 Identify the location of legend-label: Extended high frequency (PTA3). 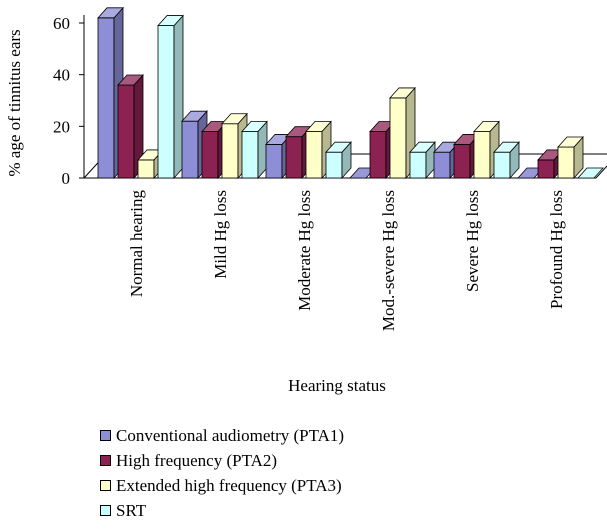
(229, 485).